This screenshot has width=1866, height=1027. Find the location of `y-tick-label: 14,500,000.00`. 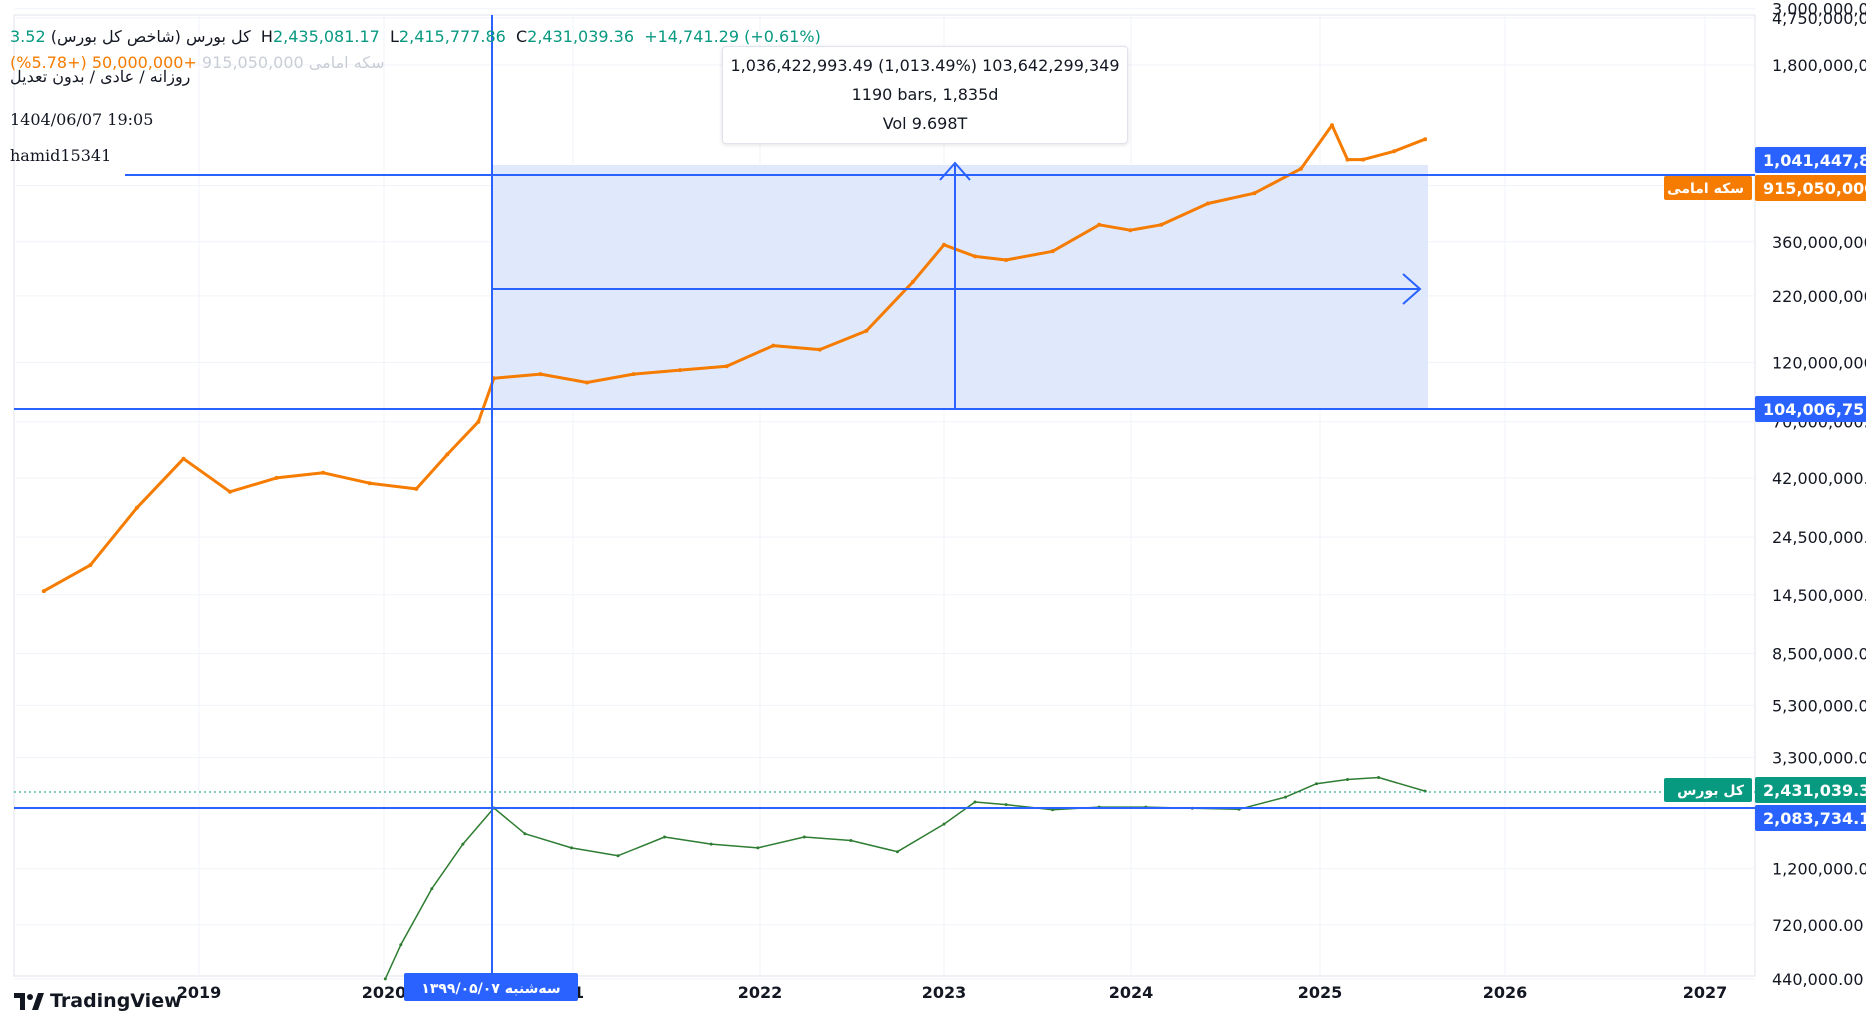

y-tick-label: 14,500,000.00 is located at coordinates (1819, 595).